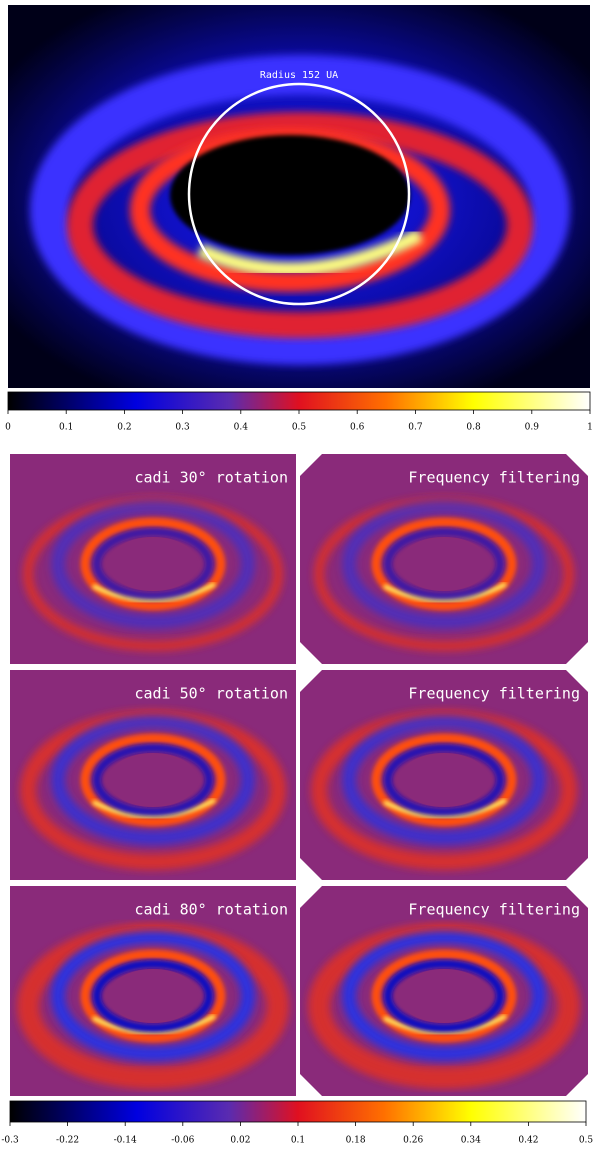 The height and width of the screenshot is (1150, 600). What do you see at coordinates (415, 428) in the screenshot?
I see `tick-label: 0.7` at bounding box center [415, 428].